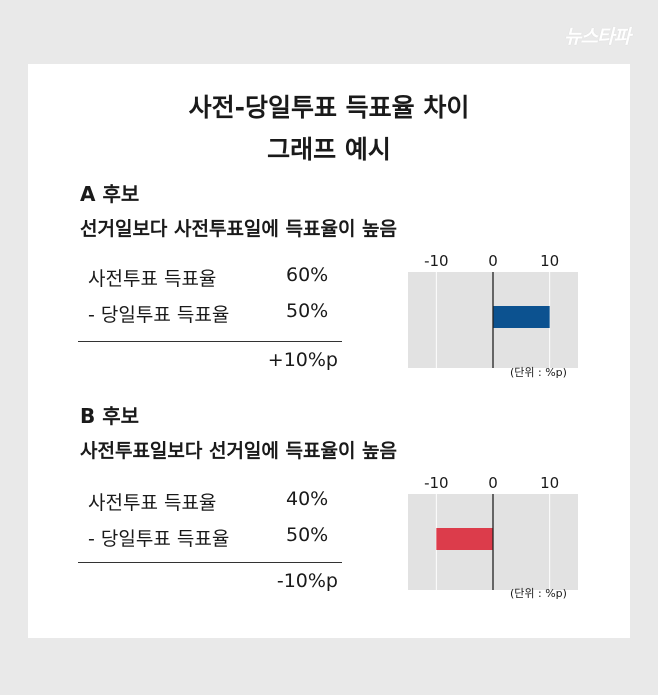 This screenshot has width=658, height=695. Describe the element at coordinates (307, 275) in the screenshot. I see `candidate-a-row1-value: 60%` at that location.